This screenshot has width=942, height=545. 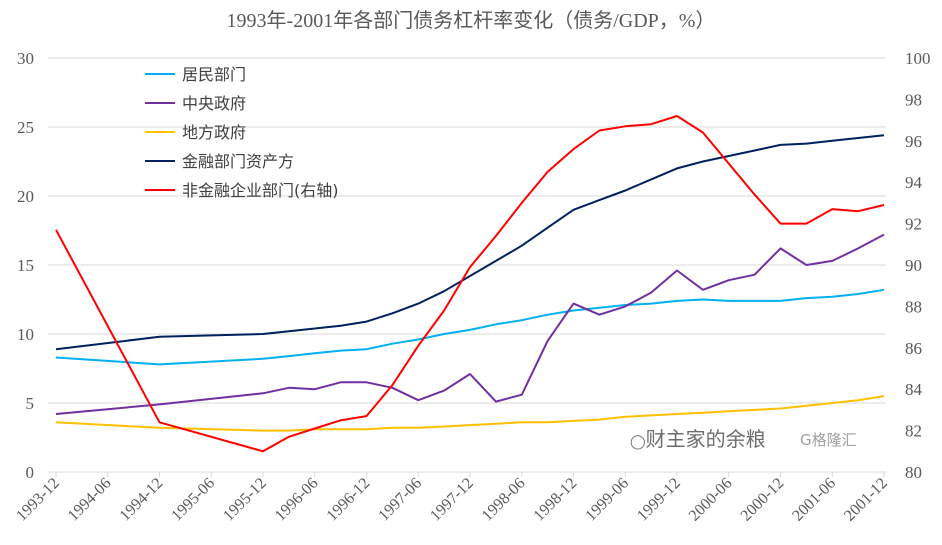 I want to click on right-axis-tick-label: 86, so click(x=913, y=348).